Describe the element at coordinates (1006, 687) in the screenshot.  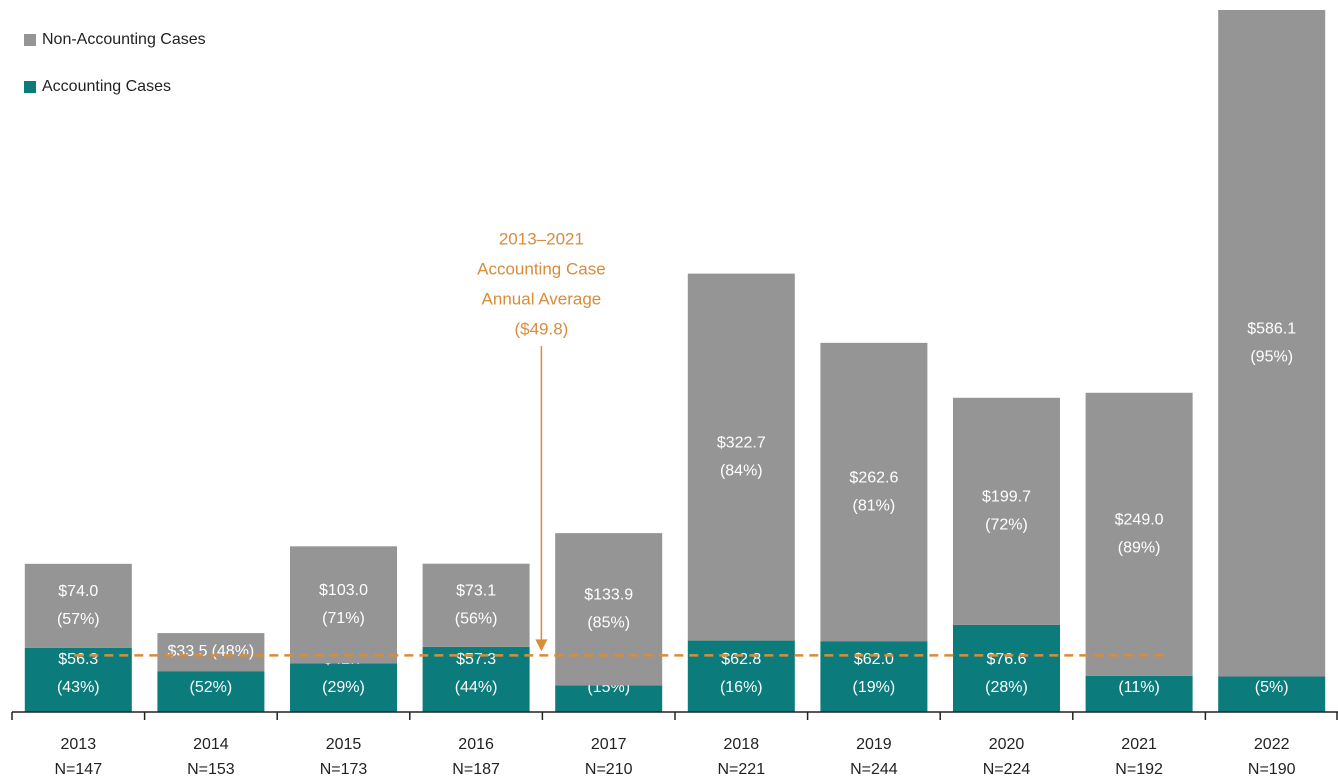
I see `share-label: (28%)` at that location.